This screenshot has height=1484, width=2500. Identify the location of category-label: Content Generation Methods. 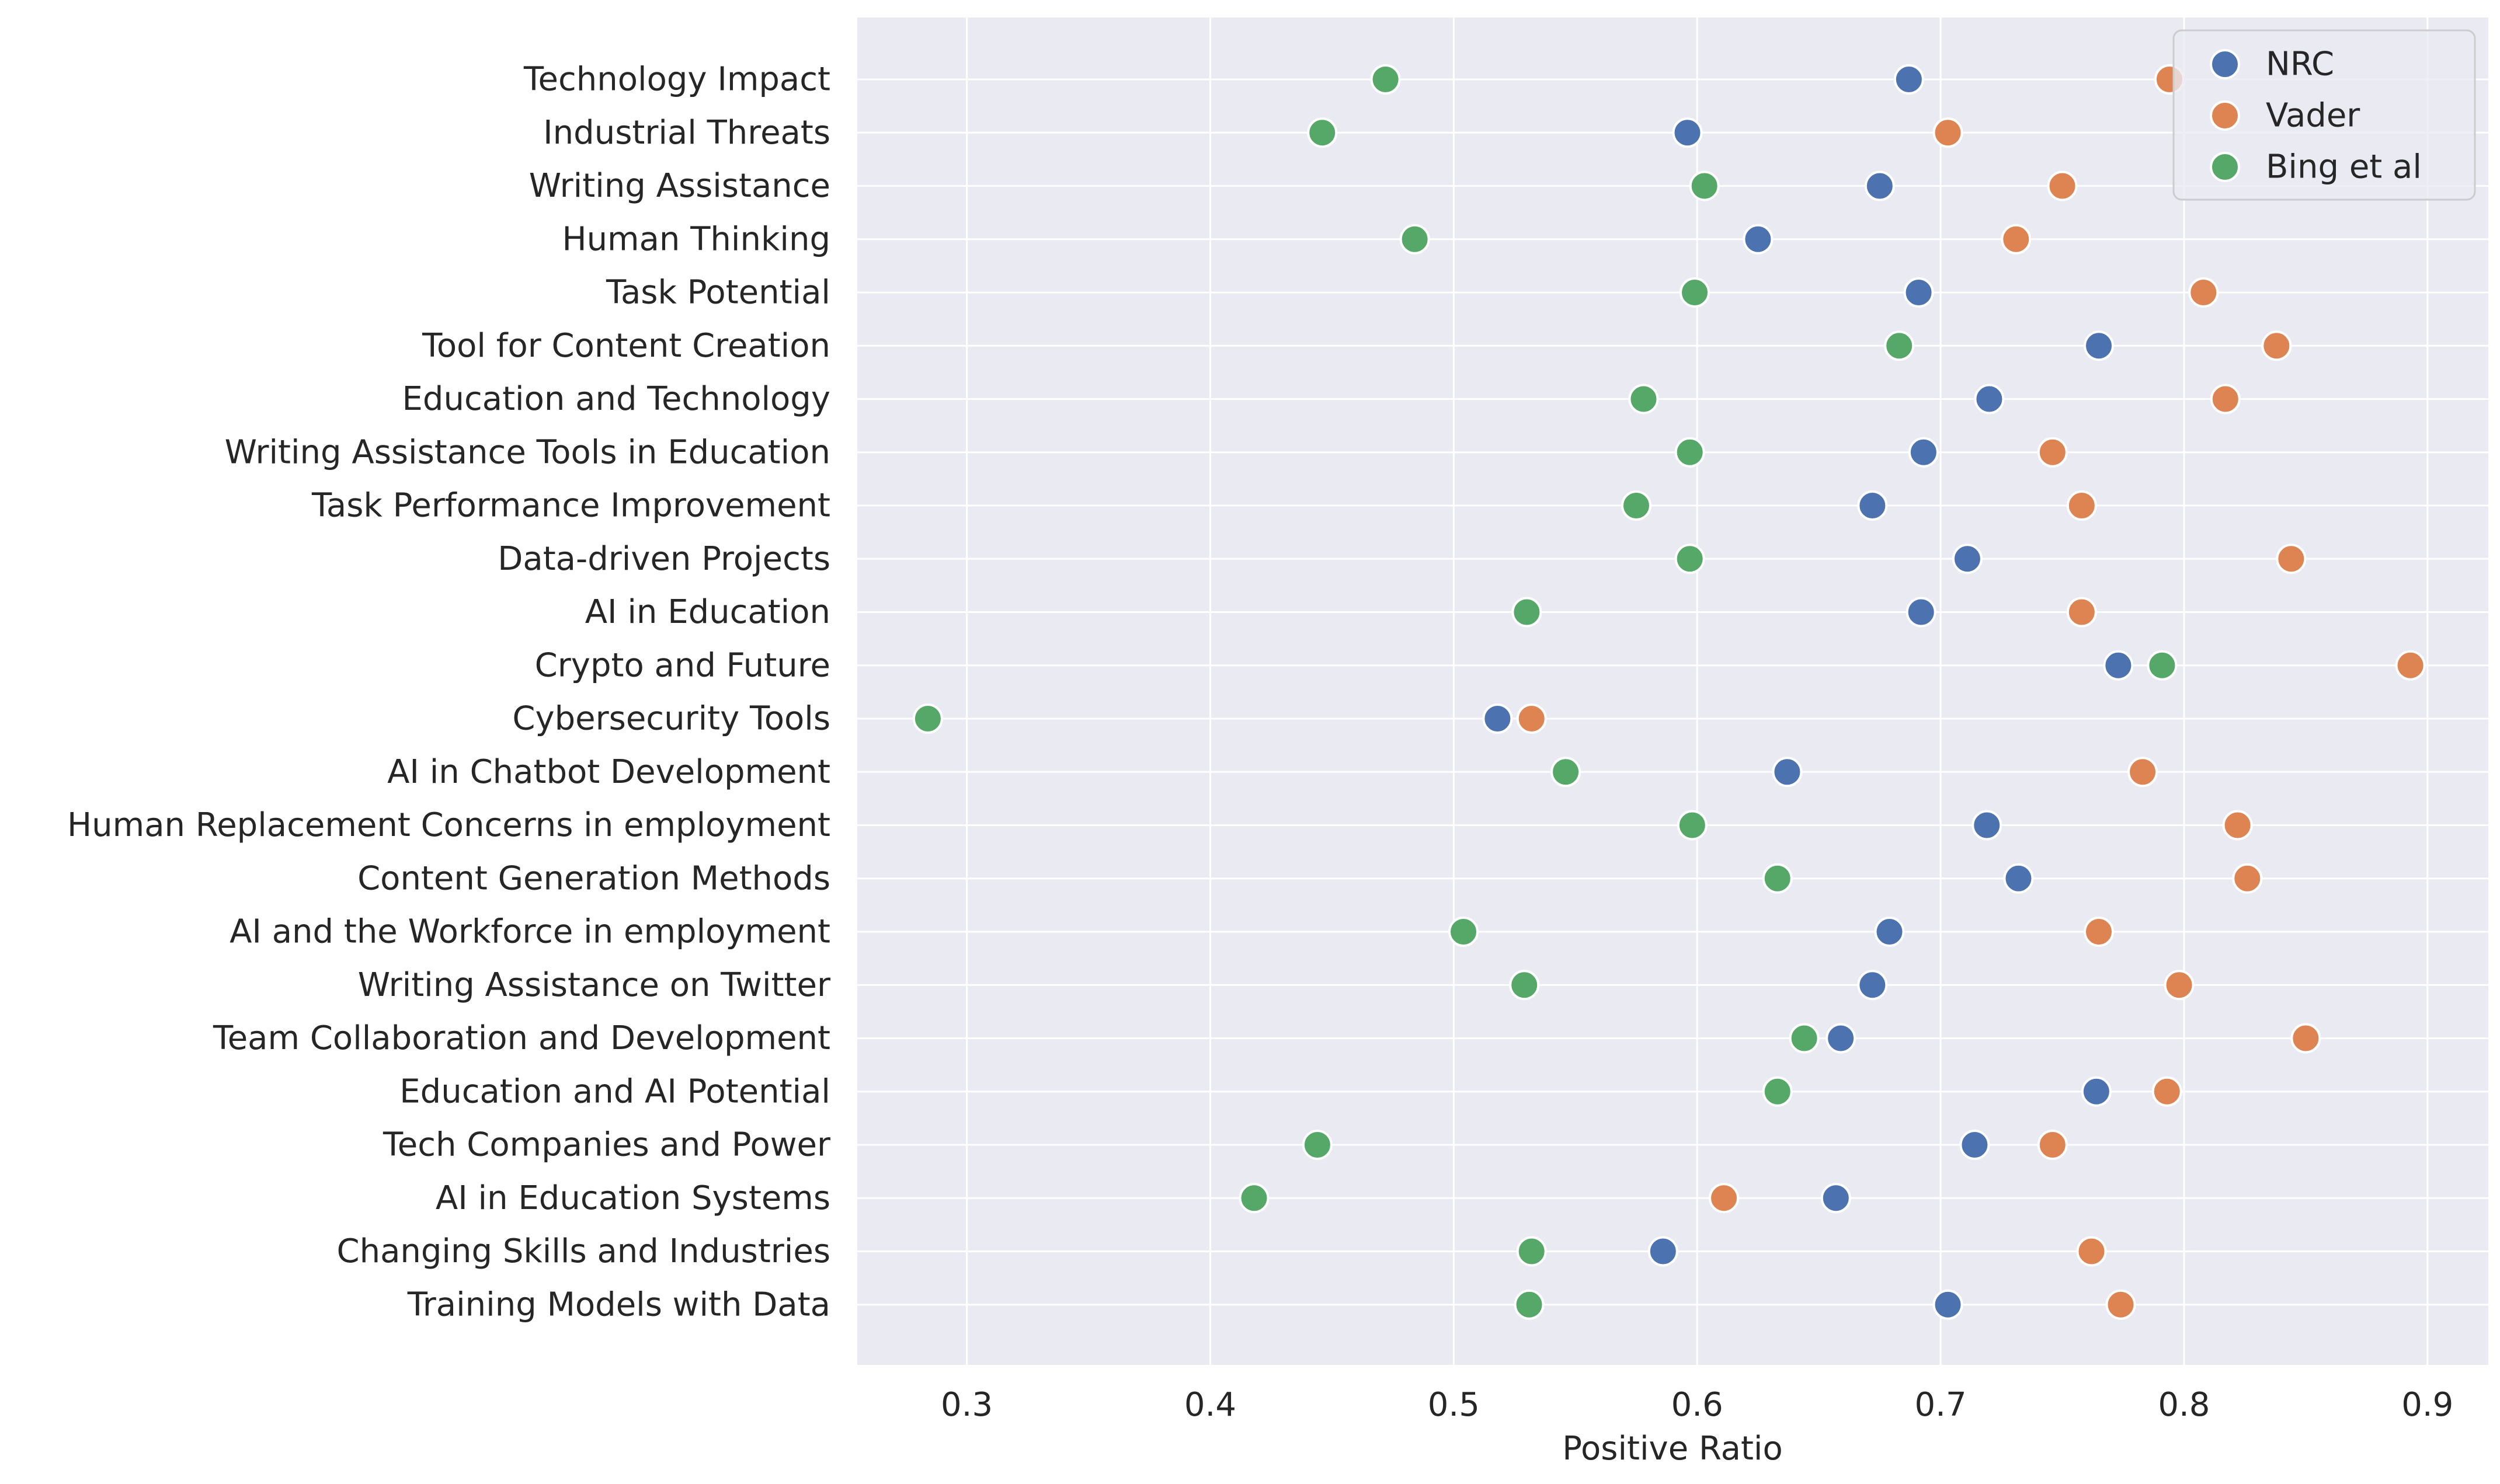
(593, 878).